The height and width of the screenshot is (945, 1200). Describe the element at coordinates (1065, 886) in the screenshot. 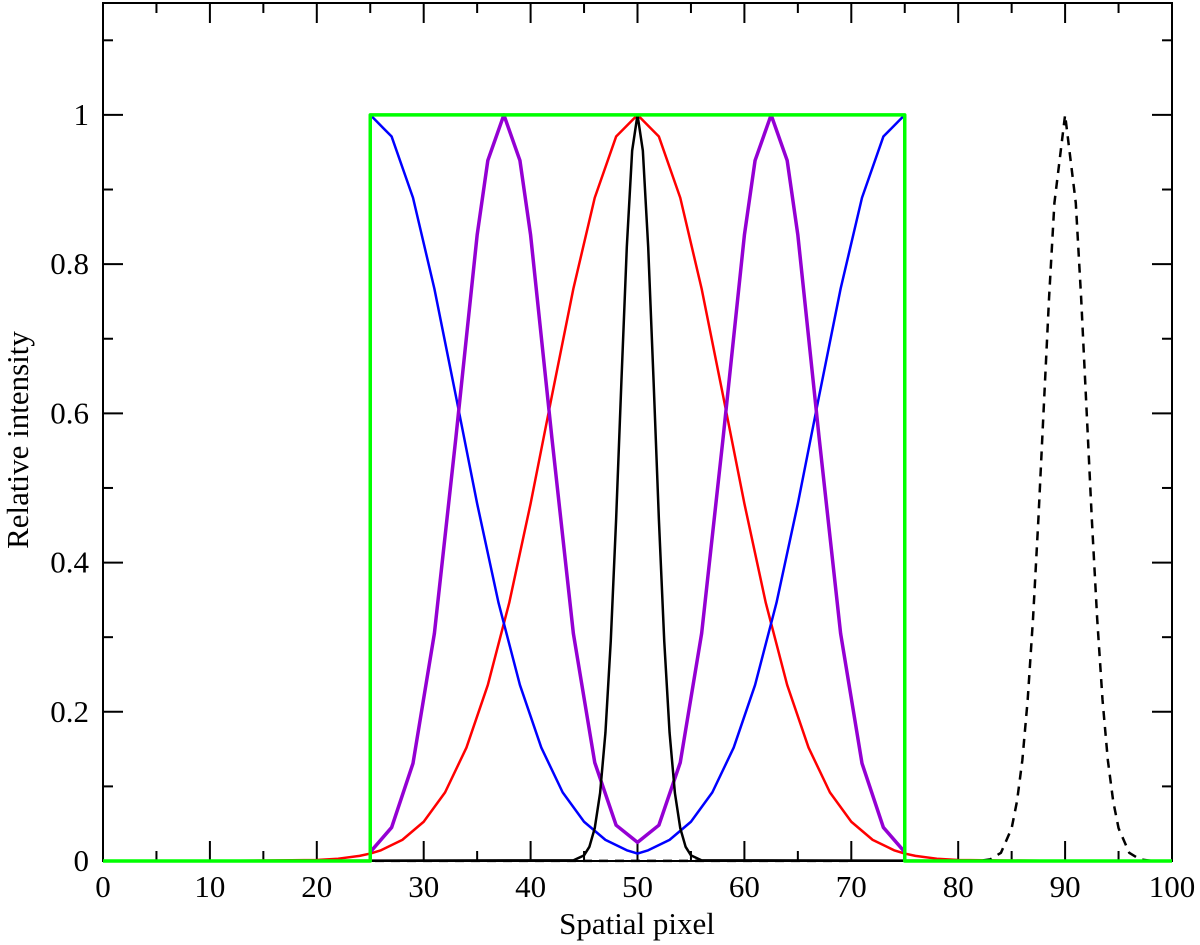

I see `x-tick-label: 90` at that location.